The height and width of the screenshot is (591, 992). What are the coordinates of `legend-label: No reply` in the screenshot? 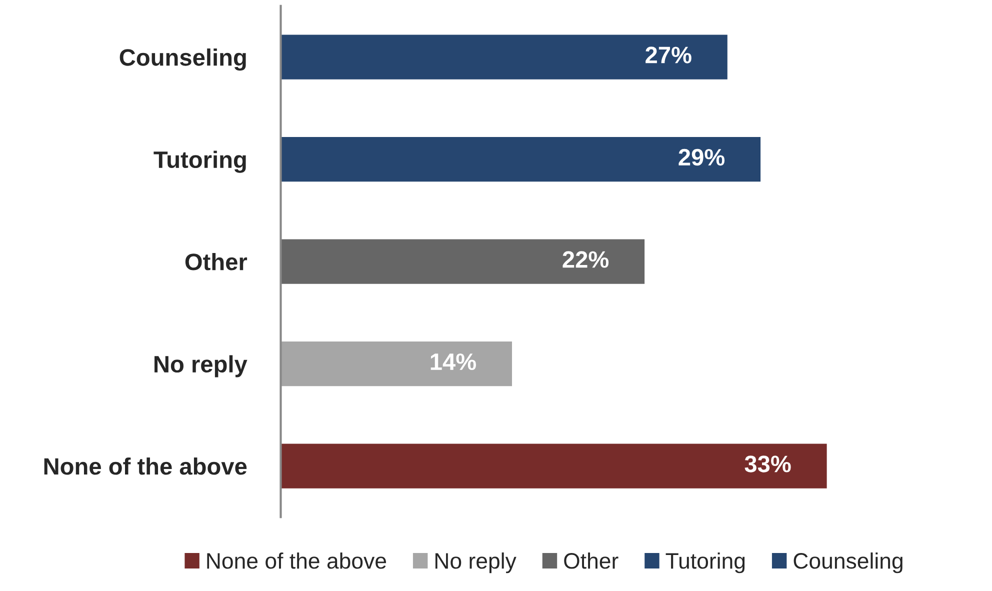 It's located at (475, 563).